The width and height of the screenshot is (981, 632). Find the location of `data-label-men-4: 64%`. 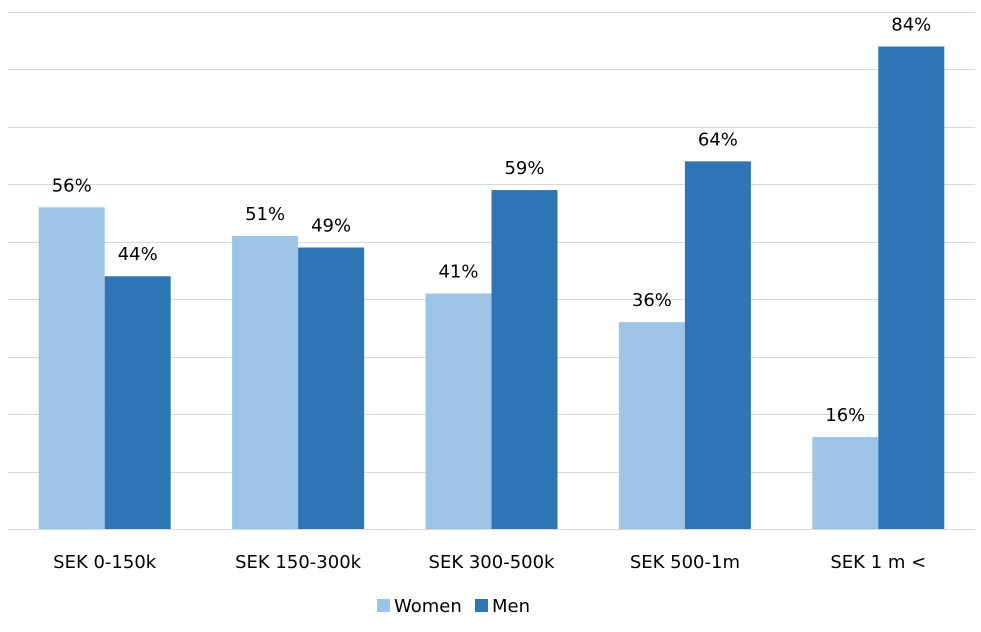

data-label-men-4: 64% is located at coordinates (718, 139).